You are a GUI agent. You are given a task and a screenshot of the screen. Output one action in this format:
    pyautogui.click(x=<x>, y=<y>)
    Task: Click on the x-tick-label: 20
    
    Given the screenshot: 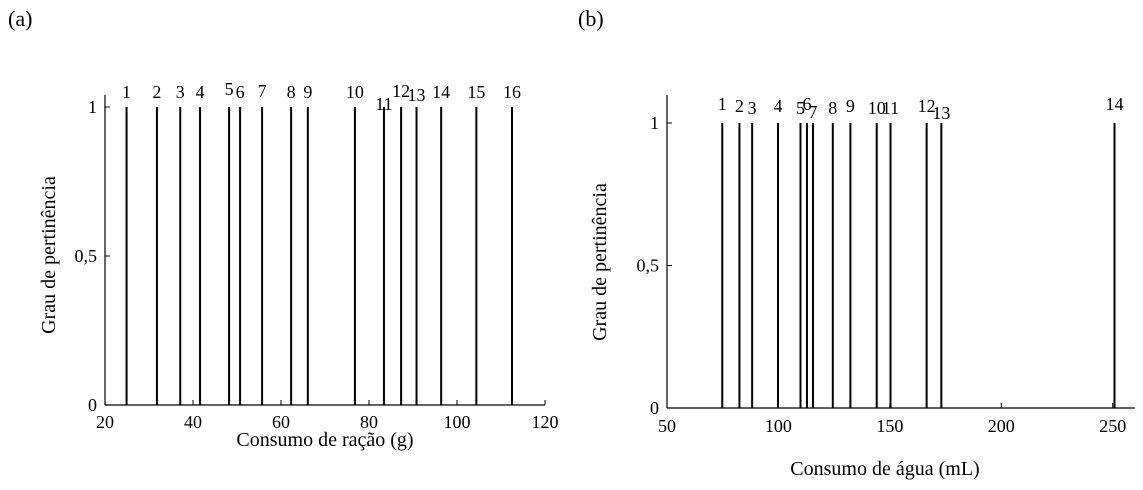 What is the action you would take?
    pyautogui.click(x=105, y=422)
    